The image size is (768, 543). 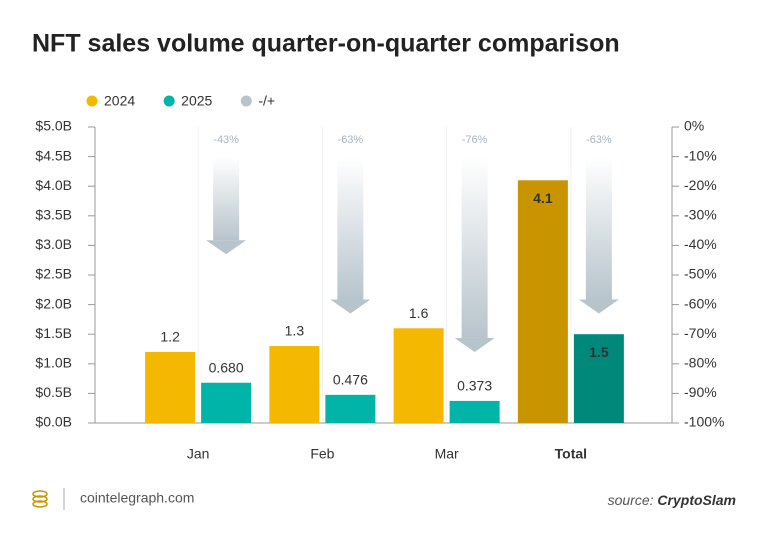 What do you see at coordinates (53, 392) in the screenshot?
I see `y-tick-label: $0.5B` at bounding box center [53, 392].